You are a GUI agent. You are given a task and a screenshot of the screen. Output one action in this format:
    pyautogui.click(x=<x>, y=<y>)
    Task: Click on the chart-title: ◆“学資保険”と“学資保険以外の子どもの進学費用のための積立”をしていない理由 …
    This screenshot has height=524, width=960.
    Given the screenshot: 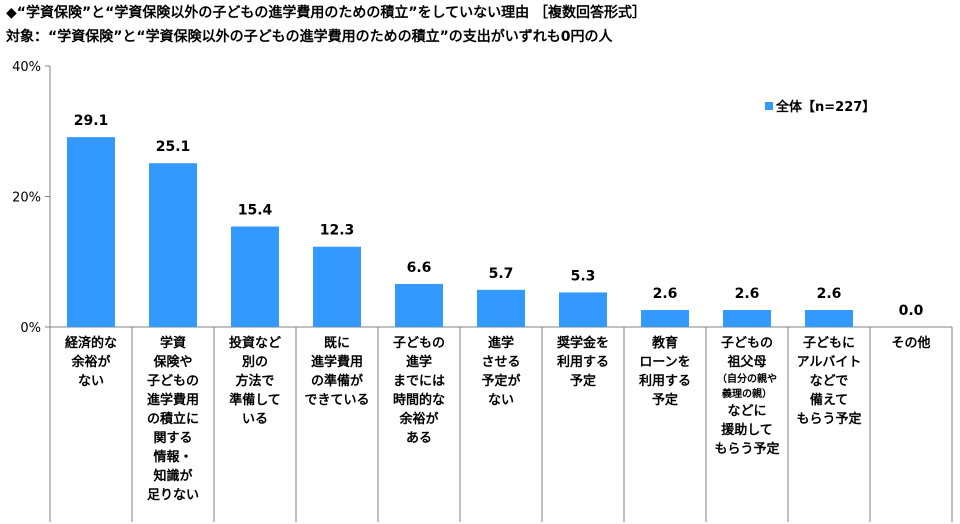 What is the action you would take?
    pyautogui.click(x=326, y=13)
    